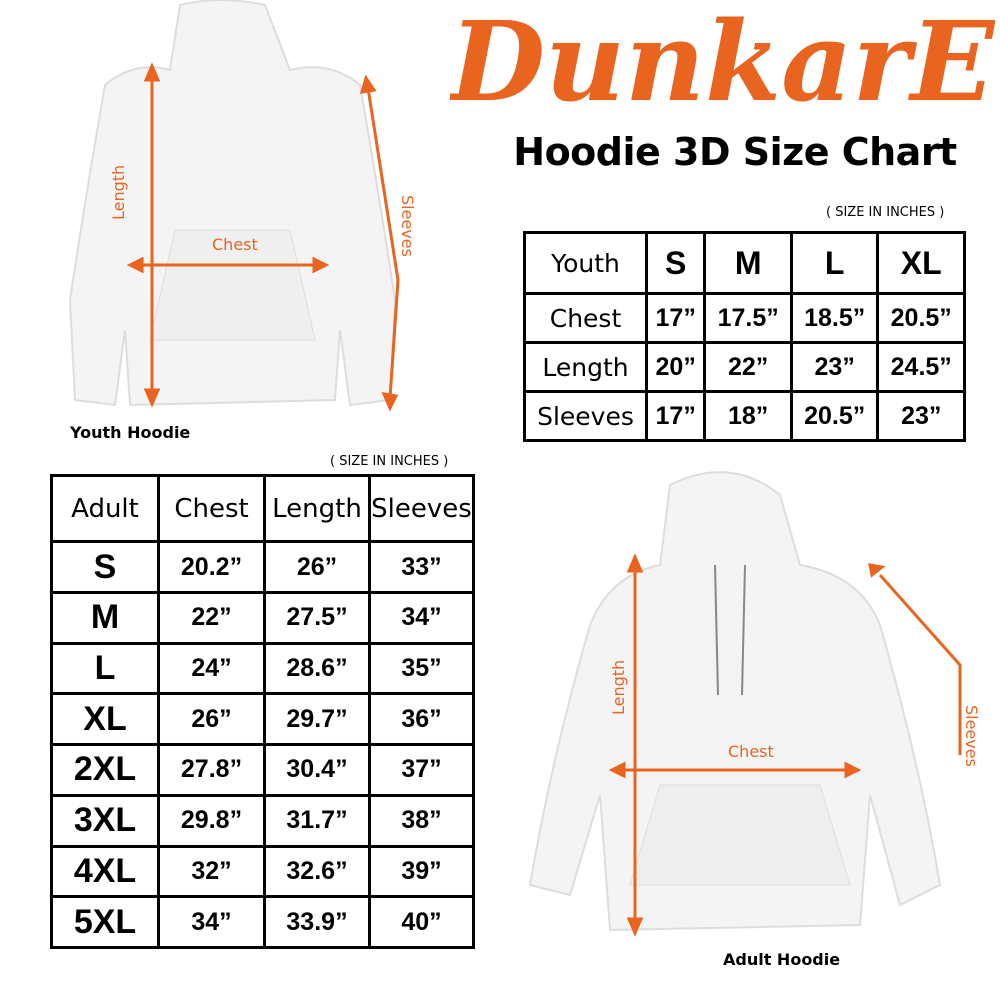  Describe the element at coordinates (118, 192) in the screenshot. I see `youth-length-label: Length` at that location.